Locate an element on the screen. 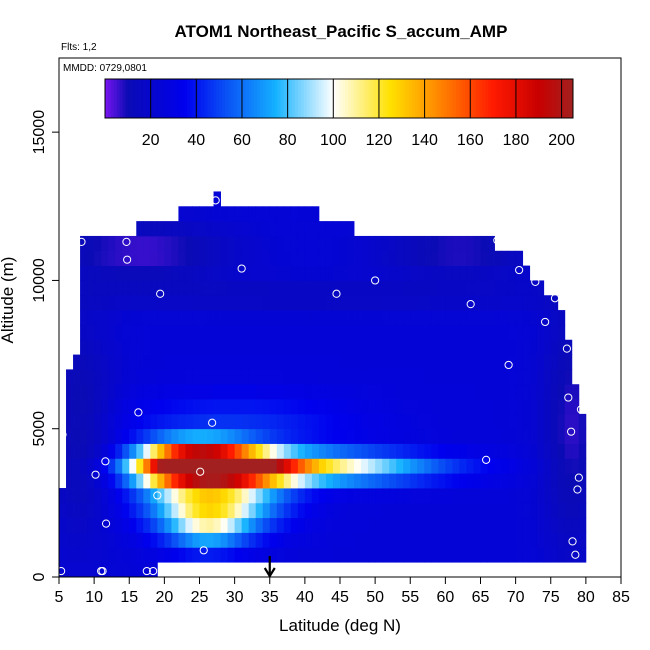  colorbar-tick-label: 80 is located at coordinates (288, 140).